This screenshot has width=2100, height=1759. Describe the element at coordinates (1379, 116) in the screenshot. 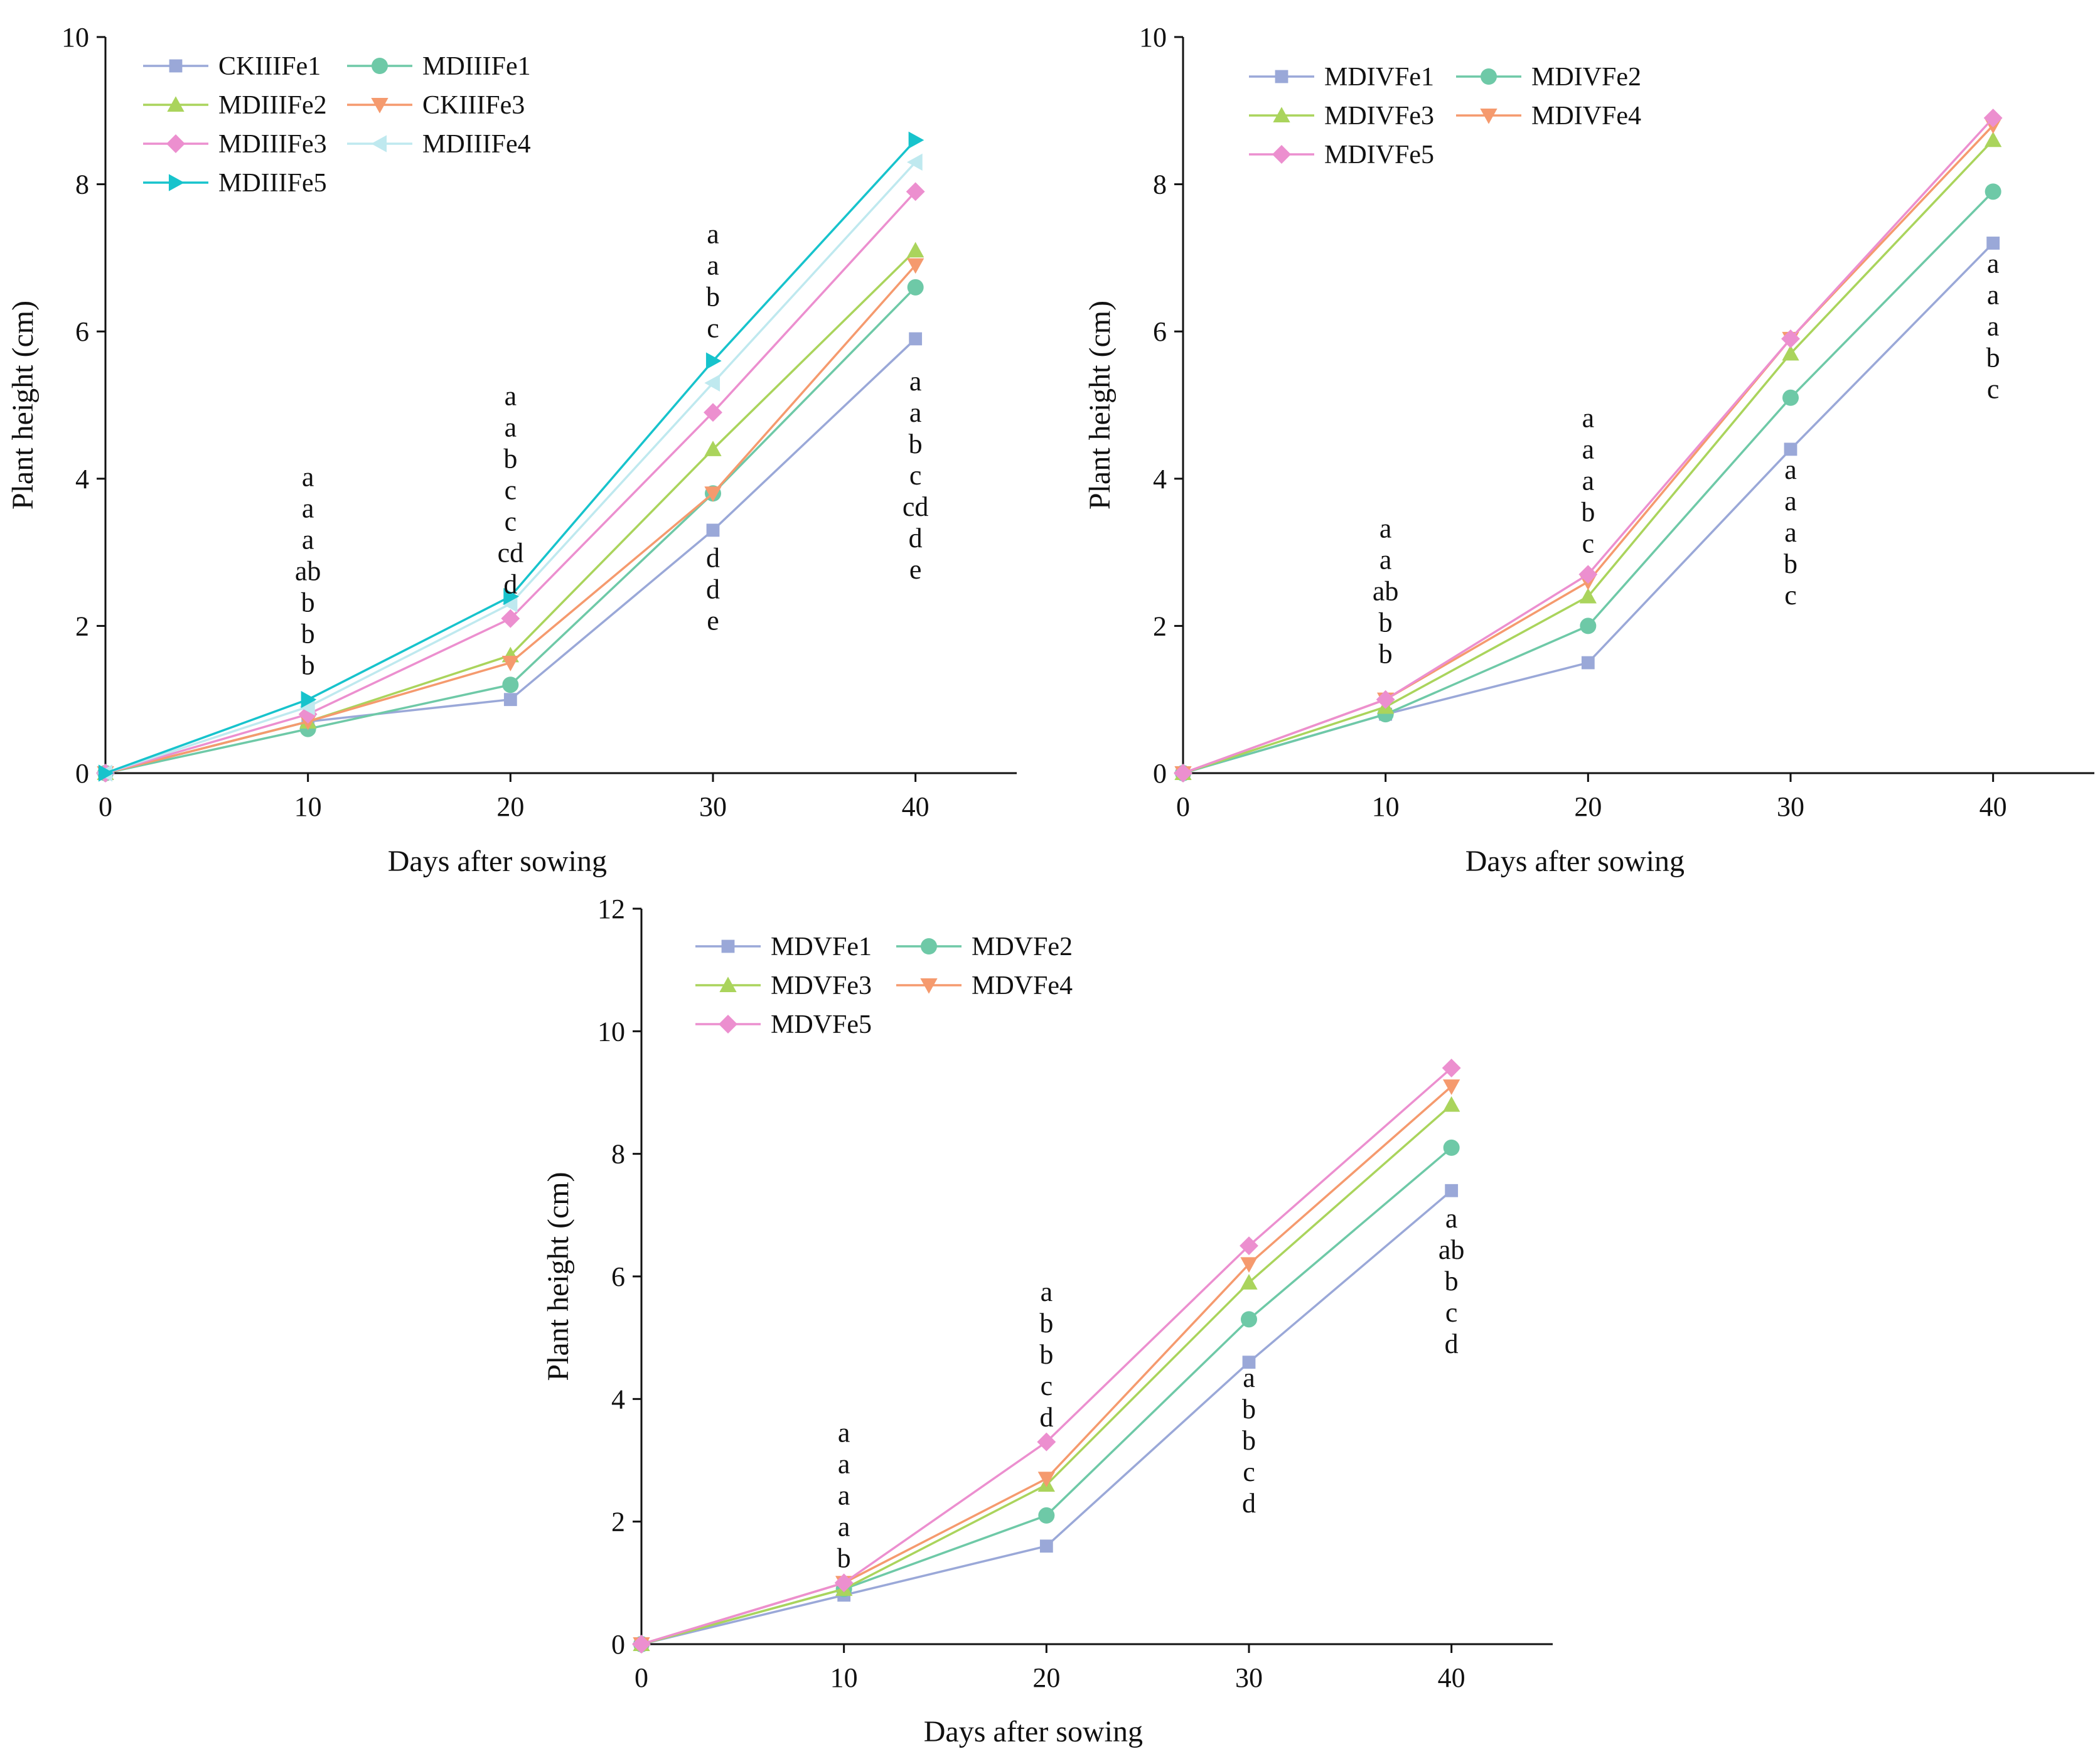

I see `legend-label: MDIVFe3` at that location.